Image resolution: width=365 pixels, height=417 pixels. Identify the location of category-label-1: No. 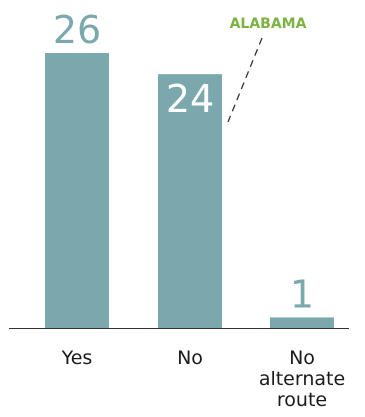
(190, 358).